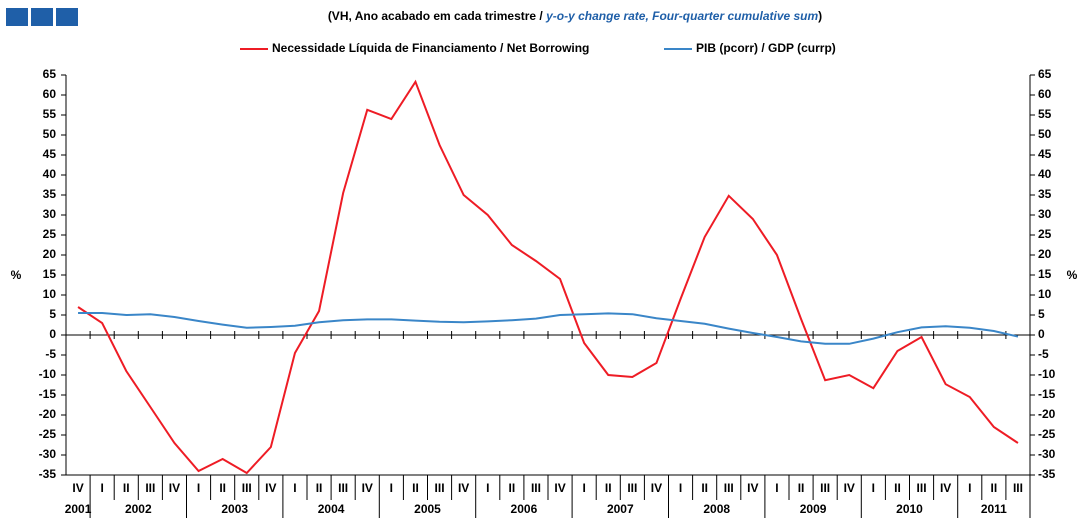 The width and height of the screenshot is (1083, 518). What do you see at coordinates (1045, 234) in the screenshot?
I see `y2-tick-label: 25` at bounding box center [1045, 234].